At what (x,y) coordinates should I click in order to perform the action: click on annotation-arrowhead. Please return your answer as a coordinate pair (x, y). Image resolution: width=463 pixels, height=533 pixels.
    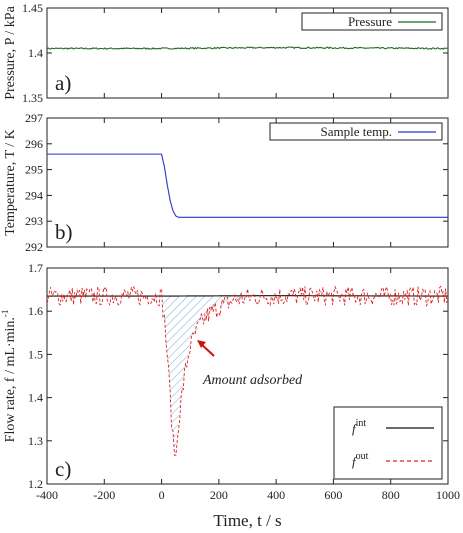
    Looking at the image, I should click on (201, 344).